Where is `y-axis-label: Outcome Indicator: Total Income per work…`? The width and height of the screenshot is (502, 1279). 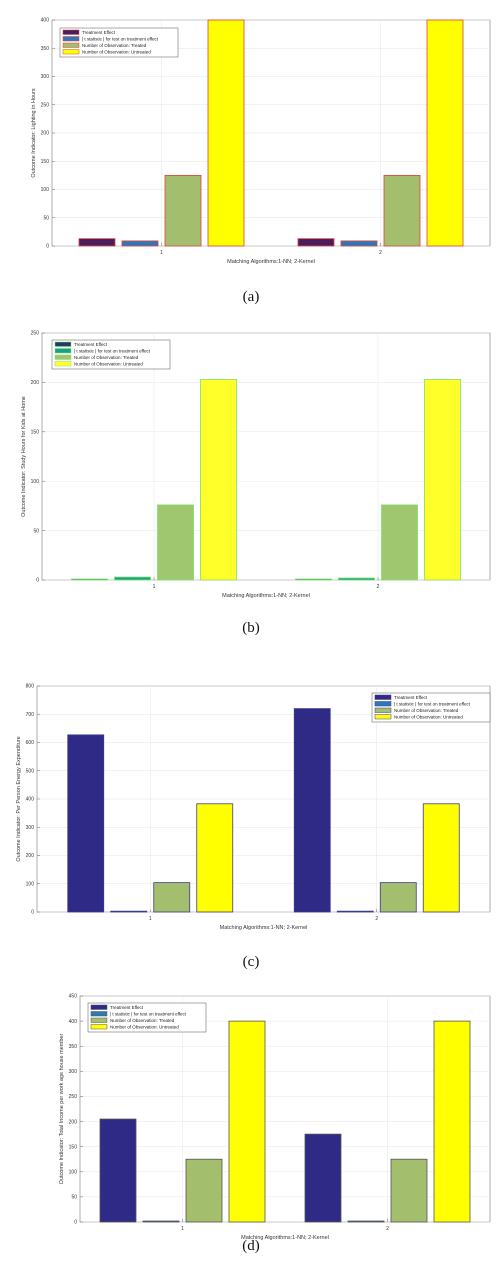 y-axis-label: Outcome Indicator: Total Income per work… is located at coordinates (62, 1109).